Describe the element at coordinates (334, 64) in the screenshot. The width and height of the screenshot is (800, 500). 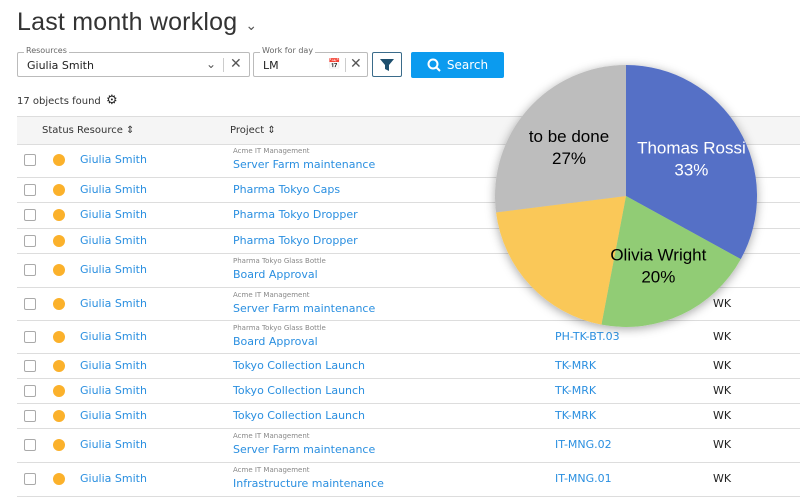
I see `calendar-icon: 📅` at that location.